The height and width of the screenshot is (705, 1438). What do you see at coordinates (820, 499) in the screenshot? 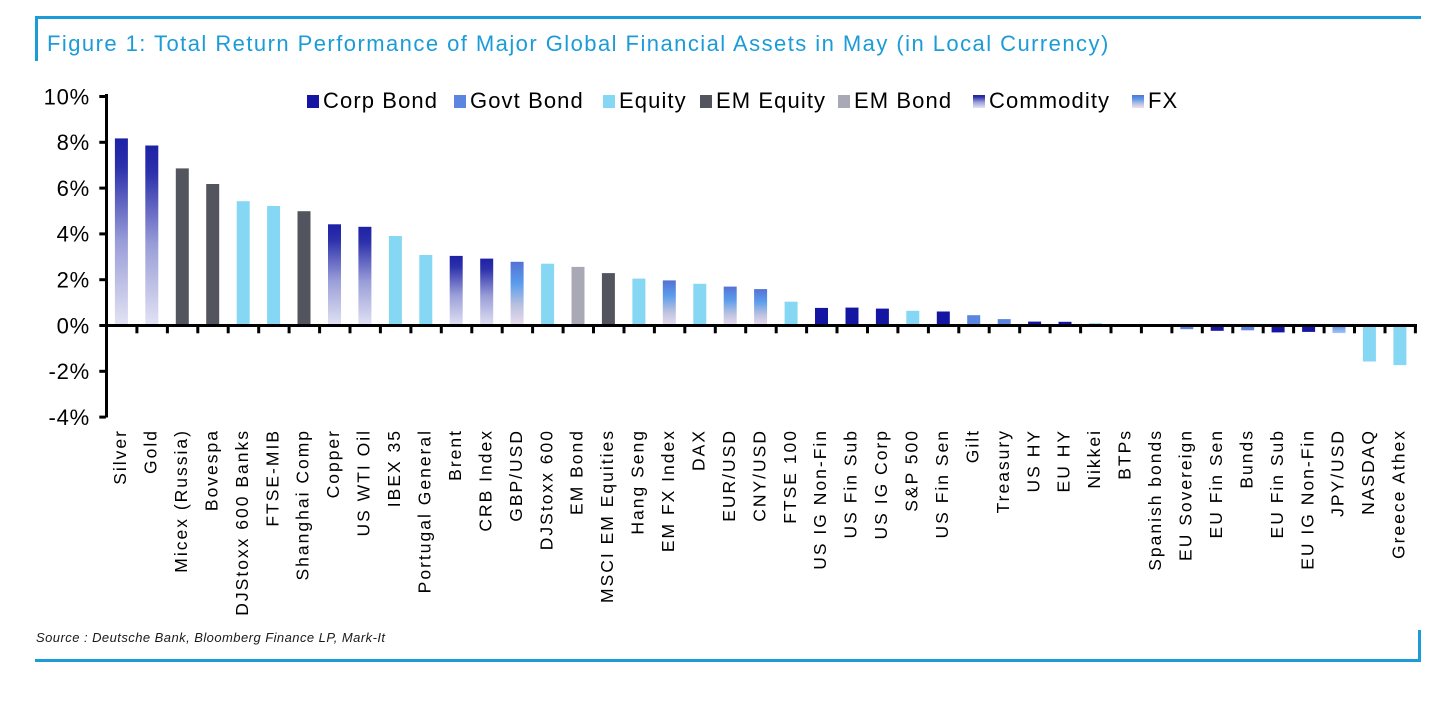
I see `svg-text: US IG Non-Fin` at bounding box center [820, 499].